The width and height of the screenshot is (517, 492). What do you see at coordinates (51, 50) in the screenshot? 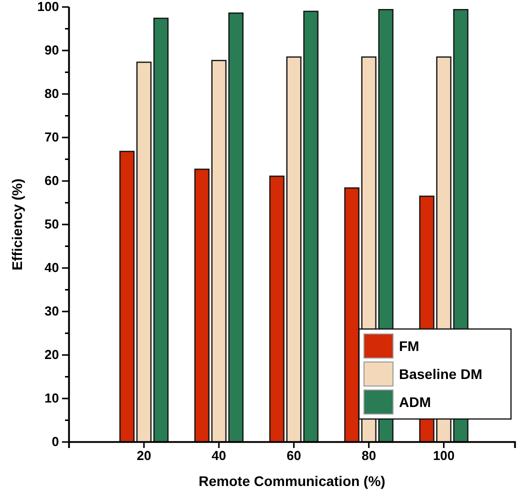
I see `y-tick-label: 90` at bounding box center [51, 50].